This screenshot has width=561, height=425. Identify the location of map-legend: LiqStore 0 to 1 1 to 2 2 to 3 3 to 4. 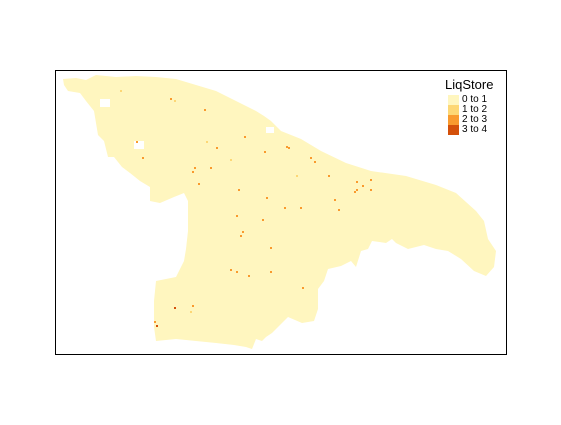
(474, 106).